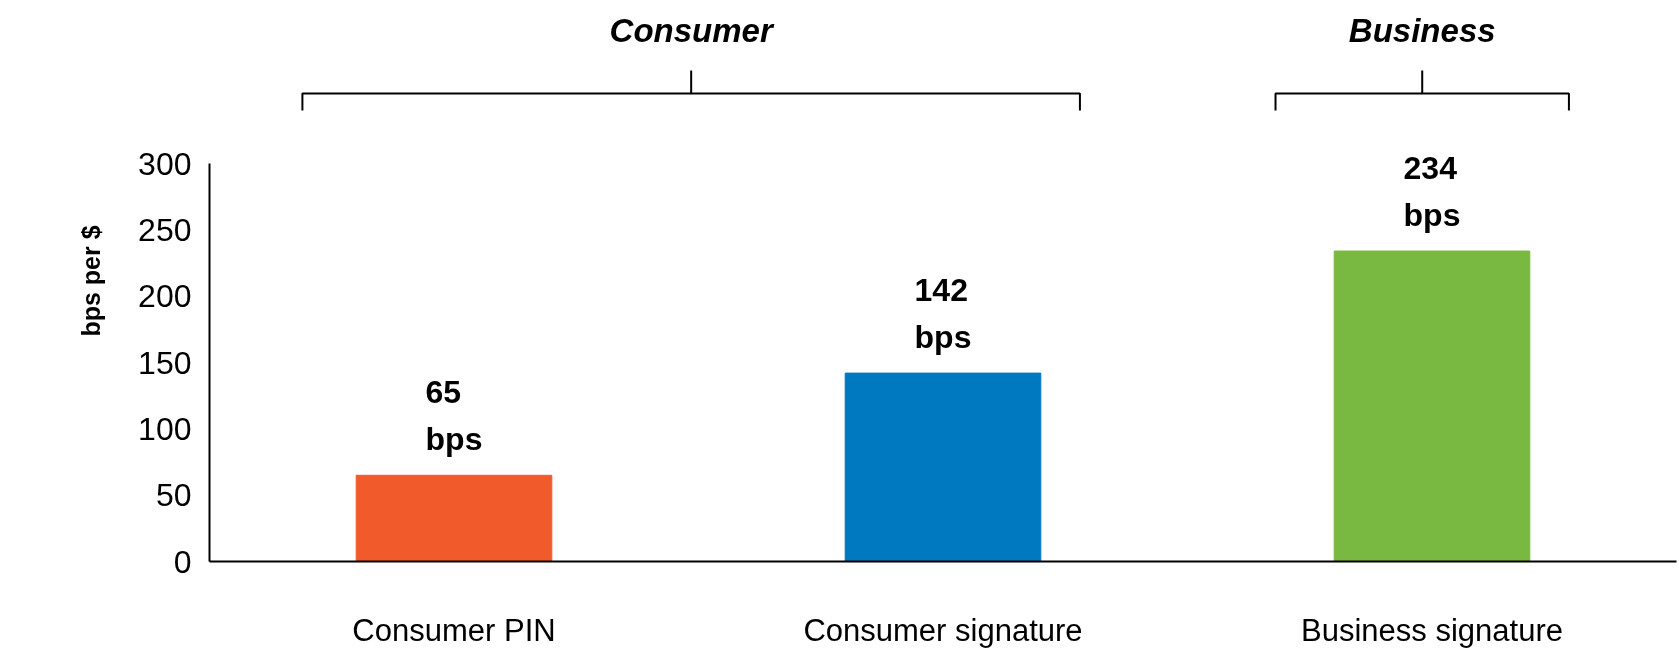 The height and width of the screenshot is (656, 1679). What do you see at coordinates (165, 428) in the screenshot?
I see `y-tick-label: 100` at bounding box center [165, 428].